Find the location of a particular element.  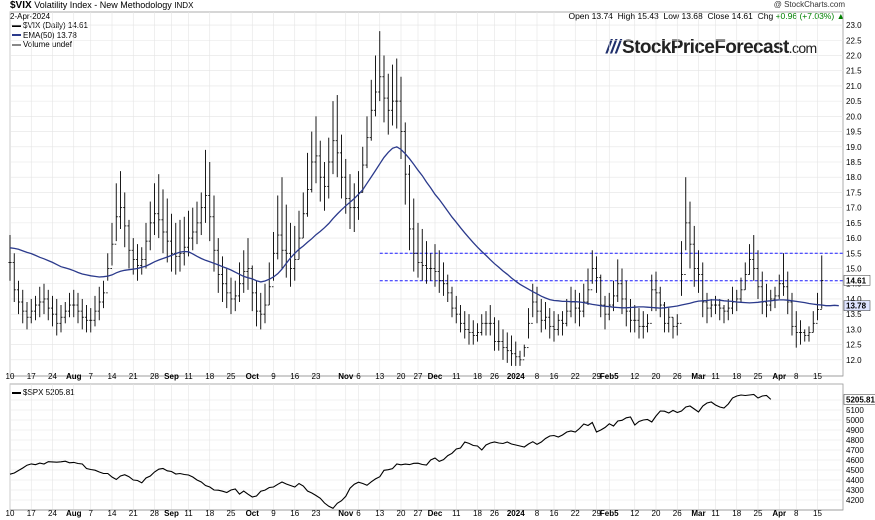

vix-x-tick: Nov is located at coordinates (346, 376).